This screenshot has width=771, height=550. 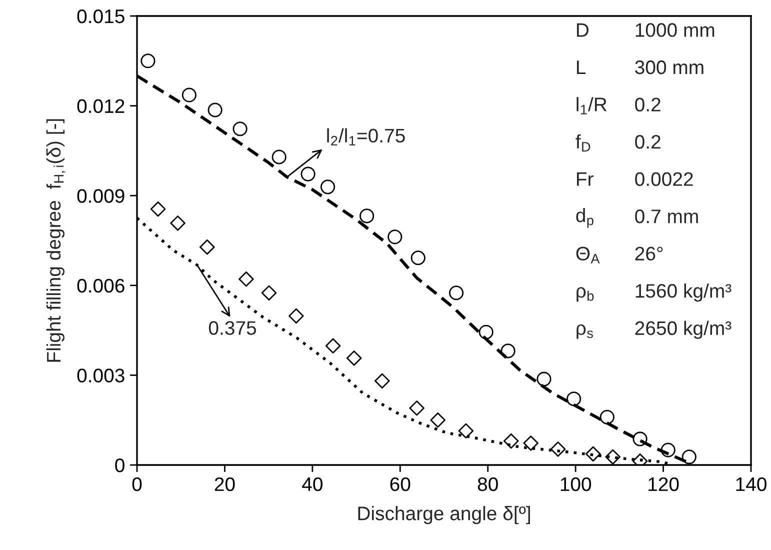 What do you see at coordinates (683, 329) in the screenshot?
I see `annotation: 2650 kg/m³` at bounding box center [683, 329].